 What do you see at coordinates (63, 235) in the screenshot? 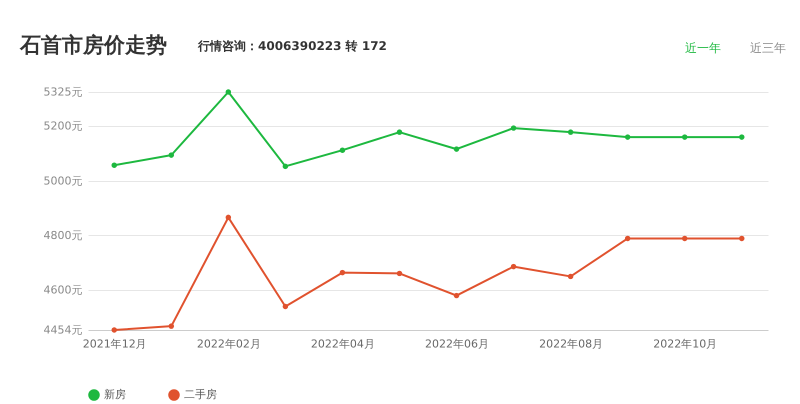
I see `y-tick-label: 4800元` at bounding box center [63, 235].